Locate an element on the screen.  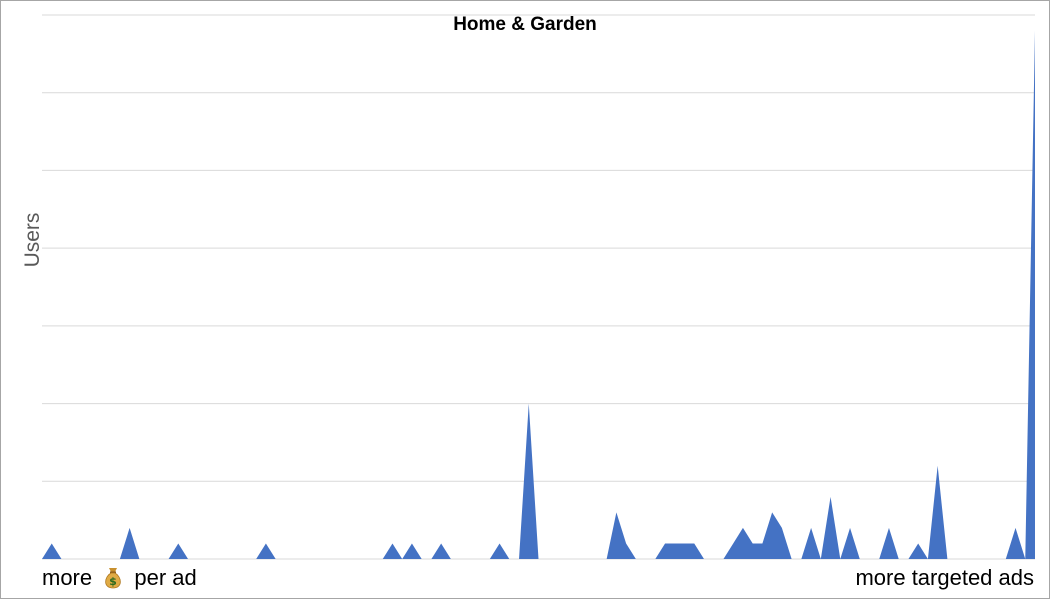
x-axis-label-left: more $ per ad is located at coordinates (119, 578).